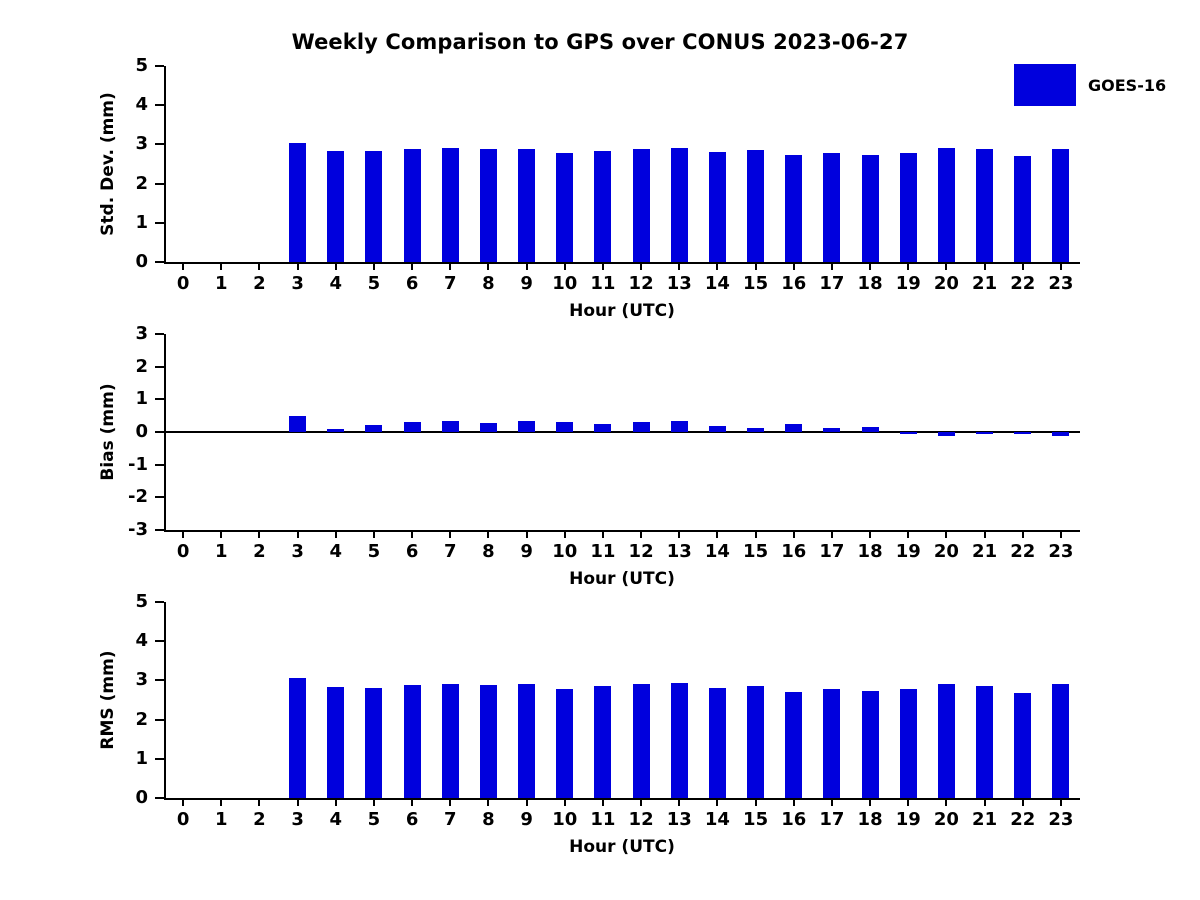 This screenshot has height=900, width=1200. What do you see at coordinates (488, 283) in the screenshot?
I see `x-axis-tick-label: 8` at bounding box center [488, 283].